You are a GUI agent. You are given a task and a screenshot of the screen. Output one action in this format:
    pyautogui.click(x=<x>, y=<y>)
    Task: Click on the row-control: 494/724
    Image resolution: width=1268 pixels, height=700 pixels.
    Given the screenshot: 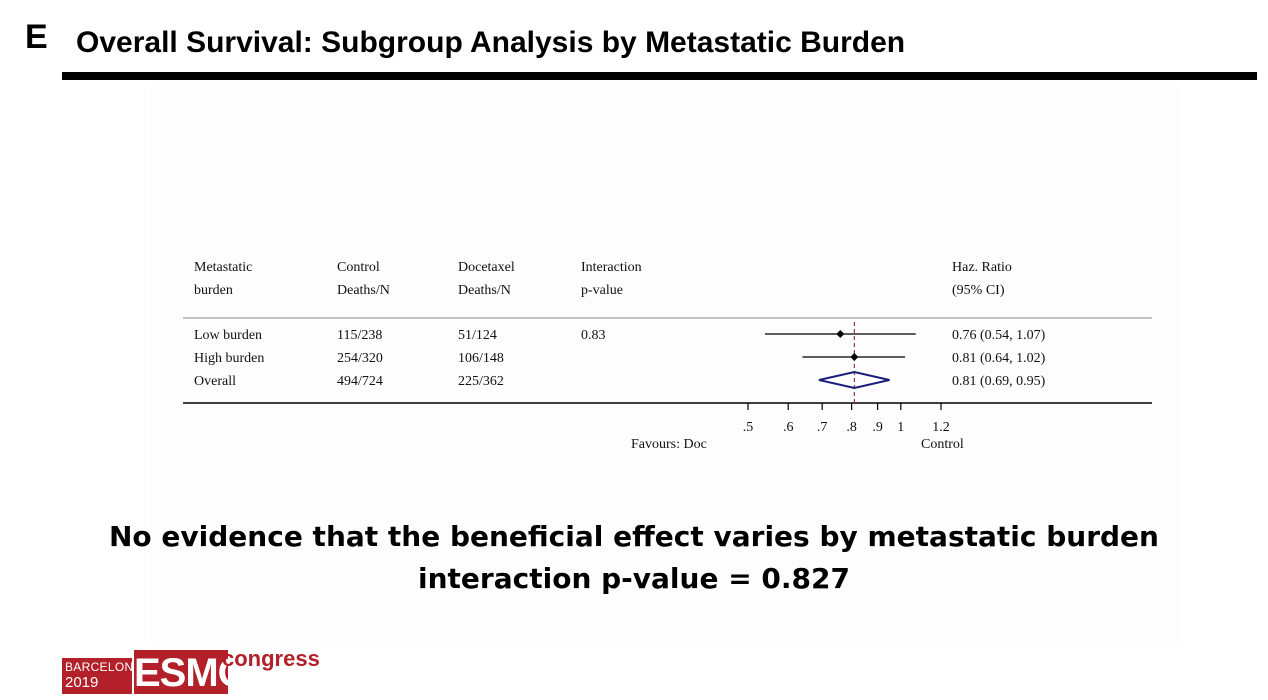 What is the action you would take?
    pyautogui.click(x=360, y=381)
    